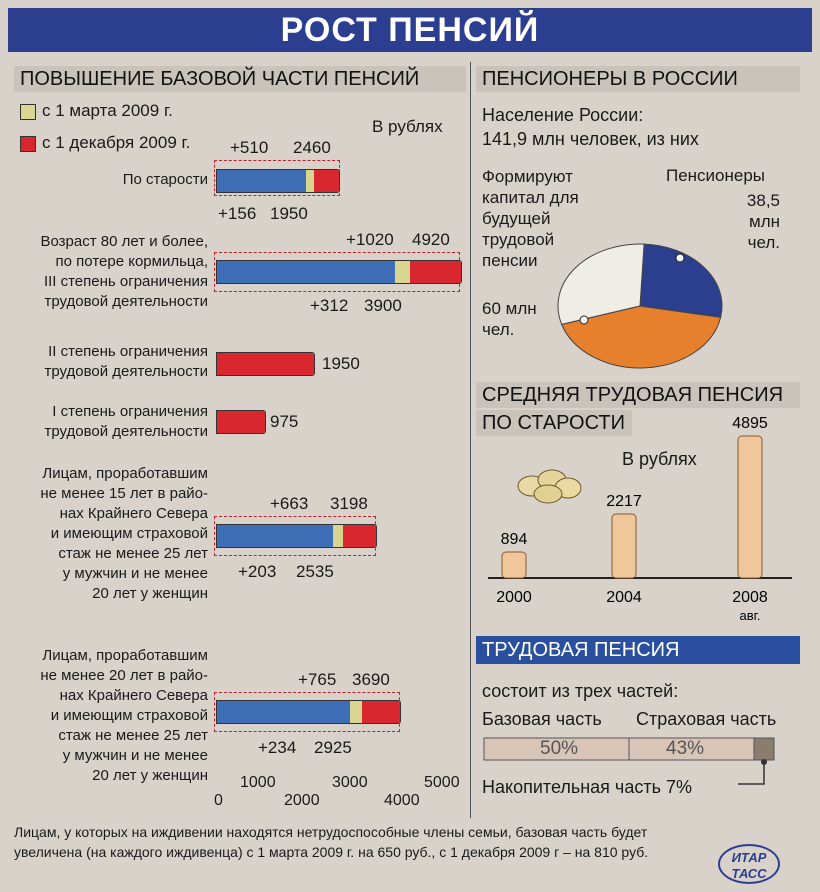 Image resolution: width=820 pixels, height=892 pixels. Describe the element at coordinates (514, 565) in the screenshot. I see `avg-bar-2000` at that location.